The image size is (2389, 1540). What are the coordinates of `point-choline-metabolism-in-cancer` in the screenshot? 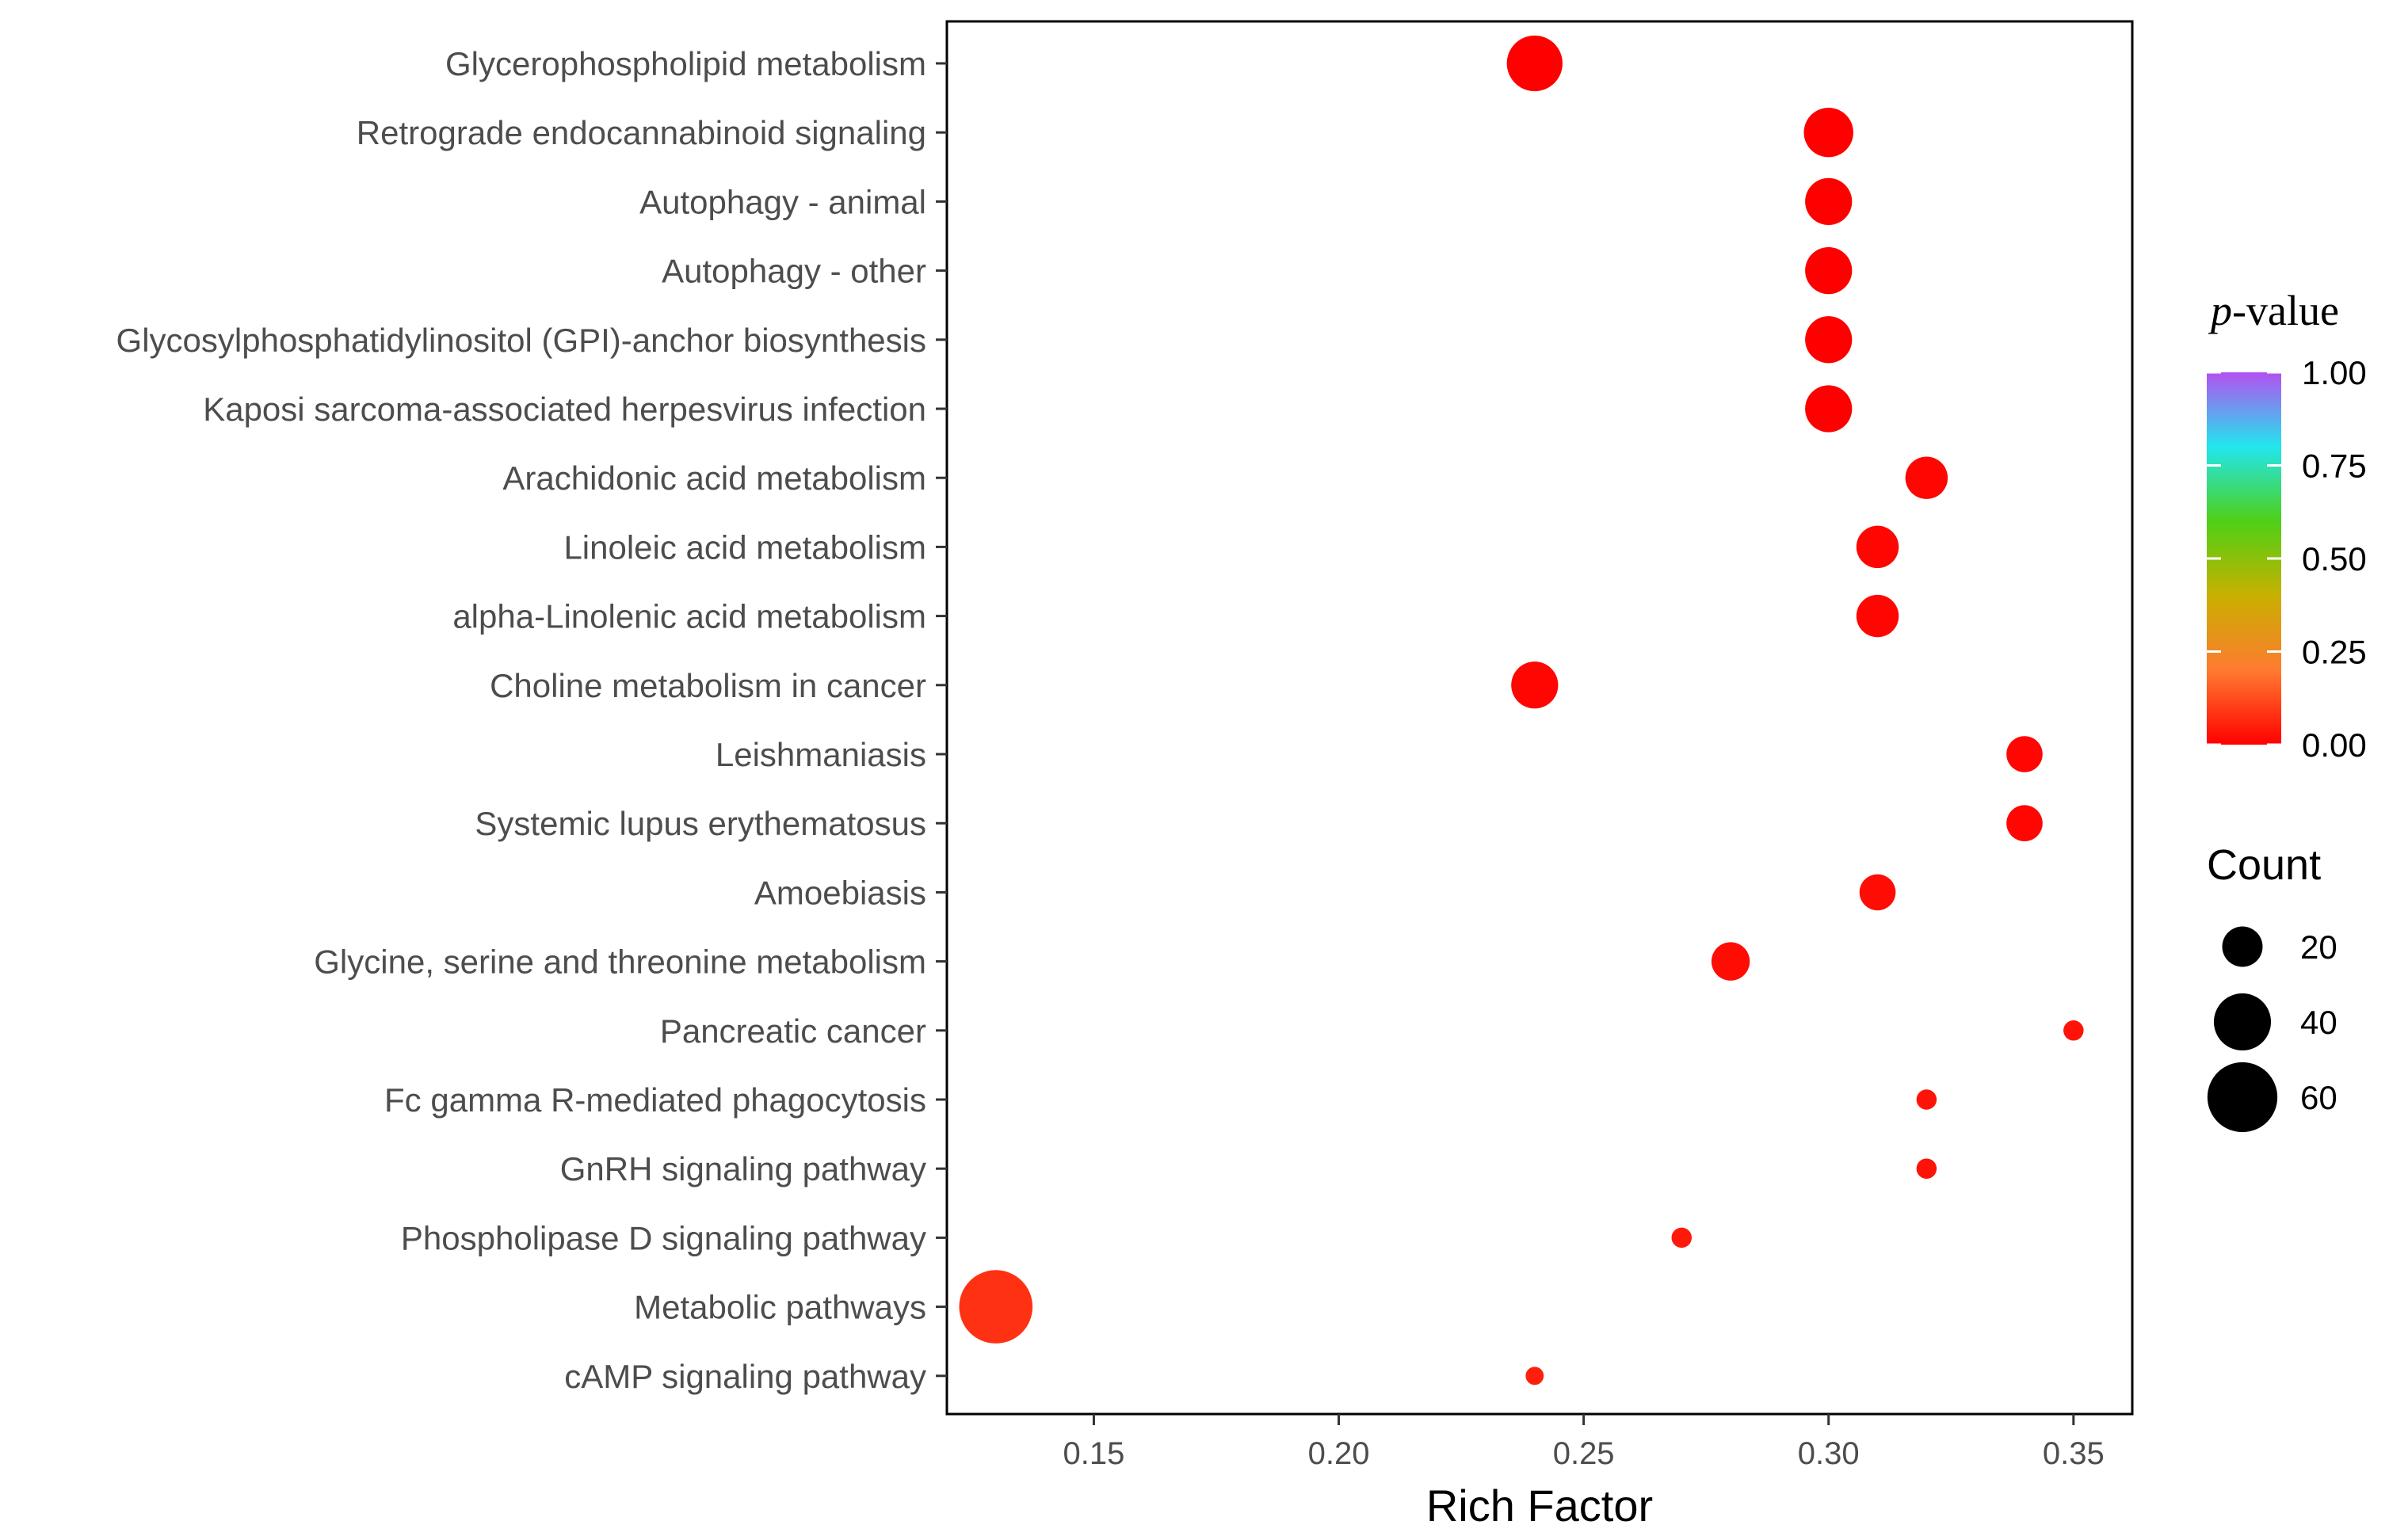 It's located at (1535, 685).